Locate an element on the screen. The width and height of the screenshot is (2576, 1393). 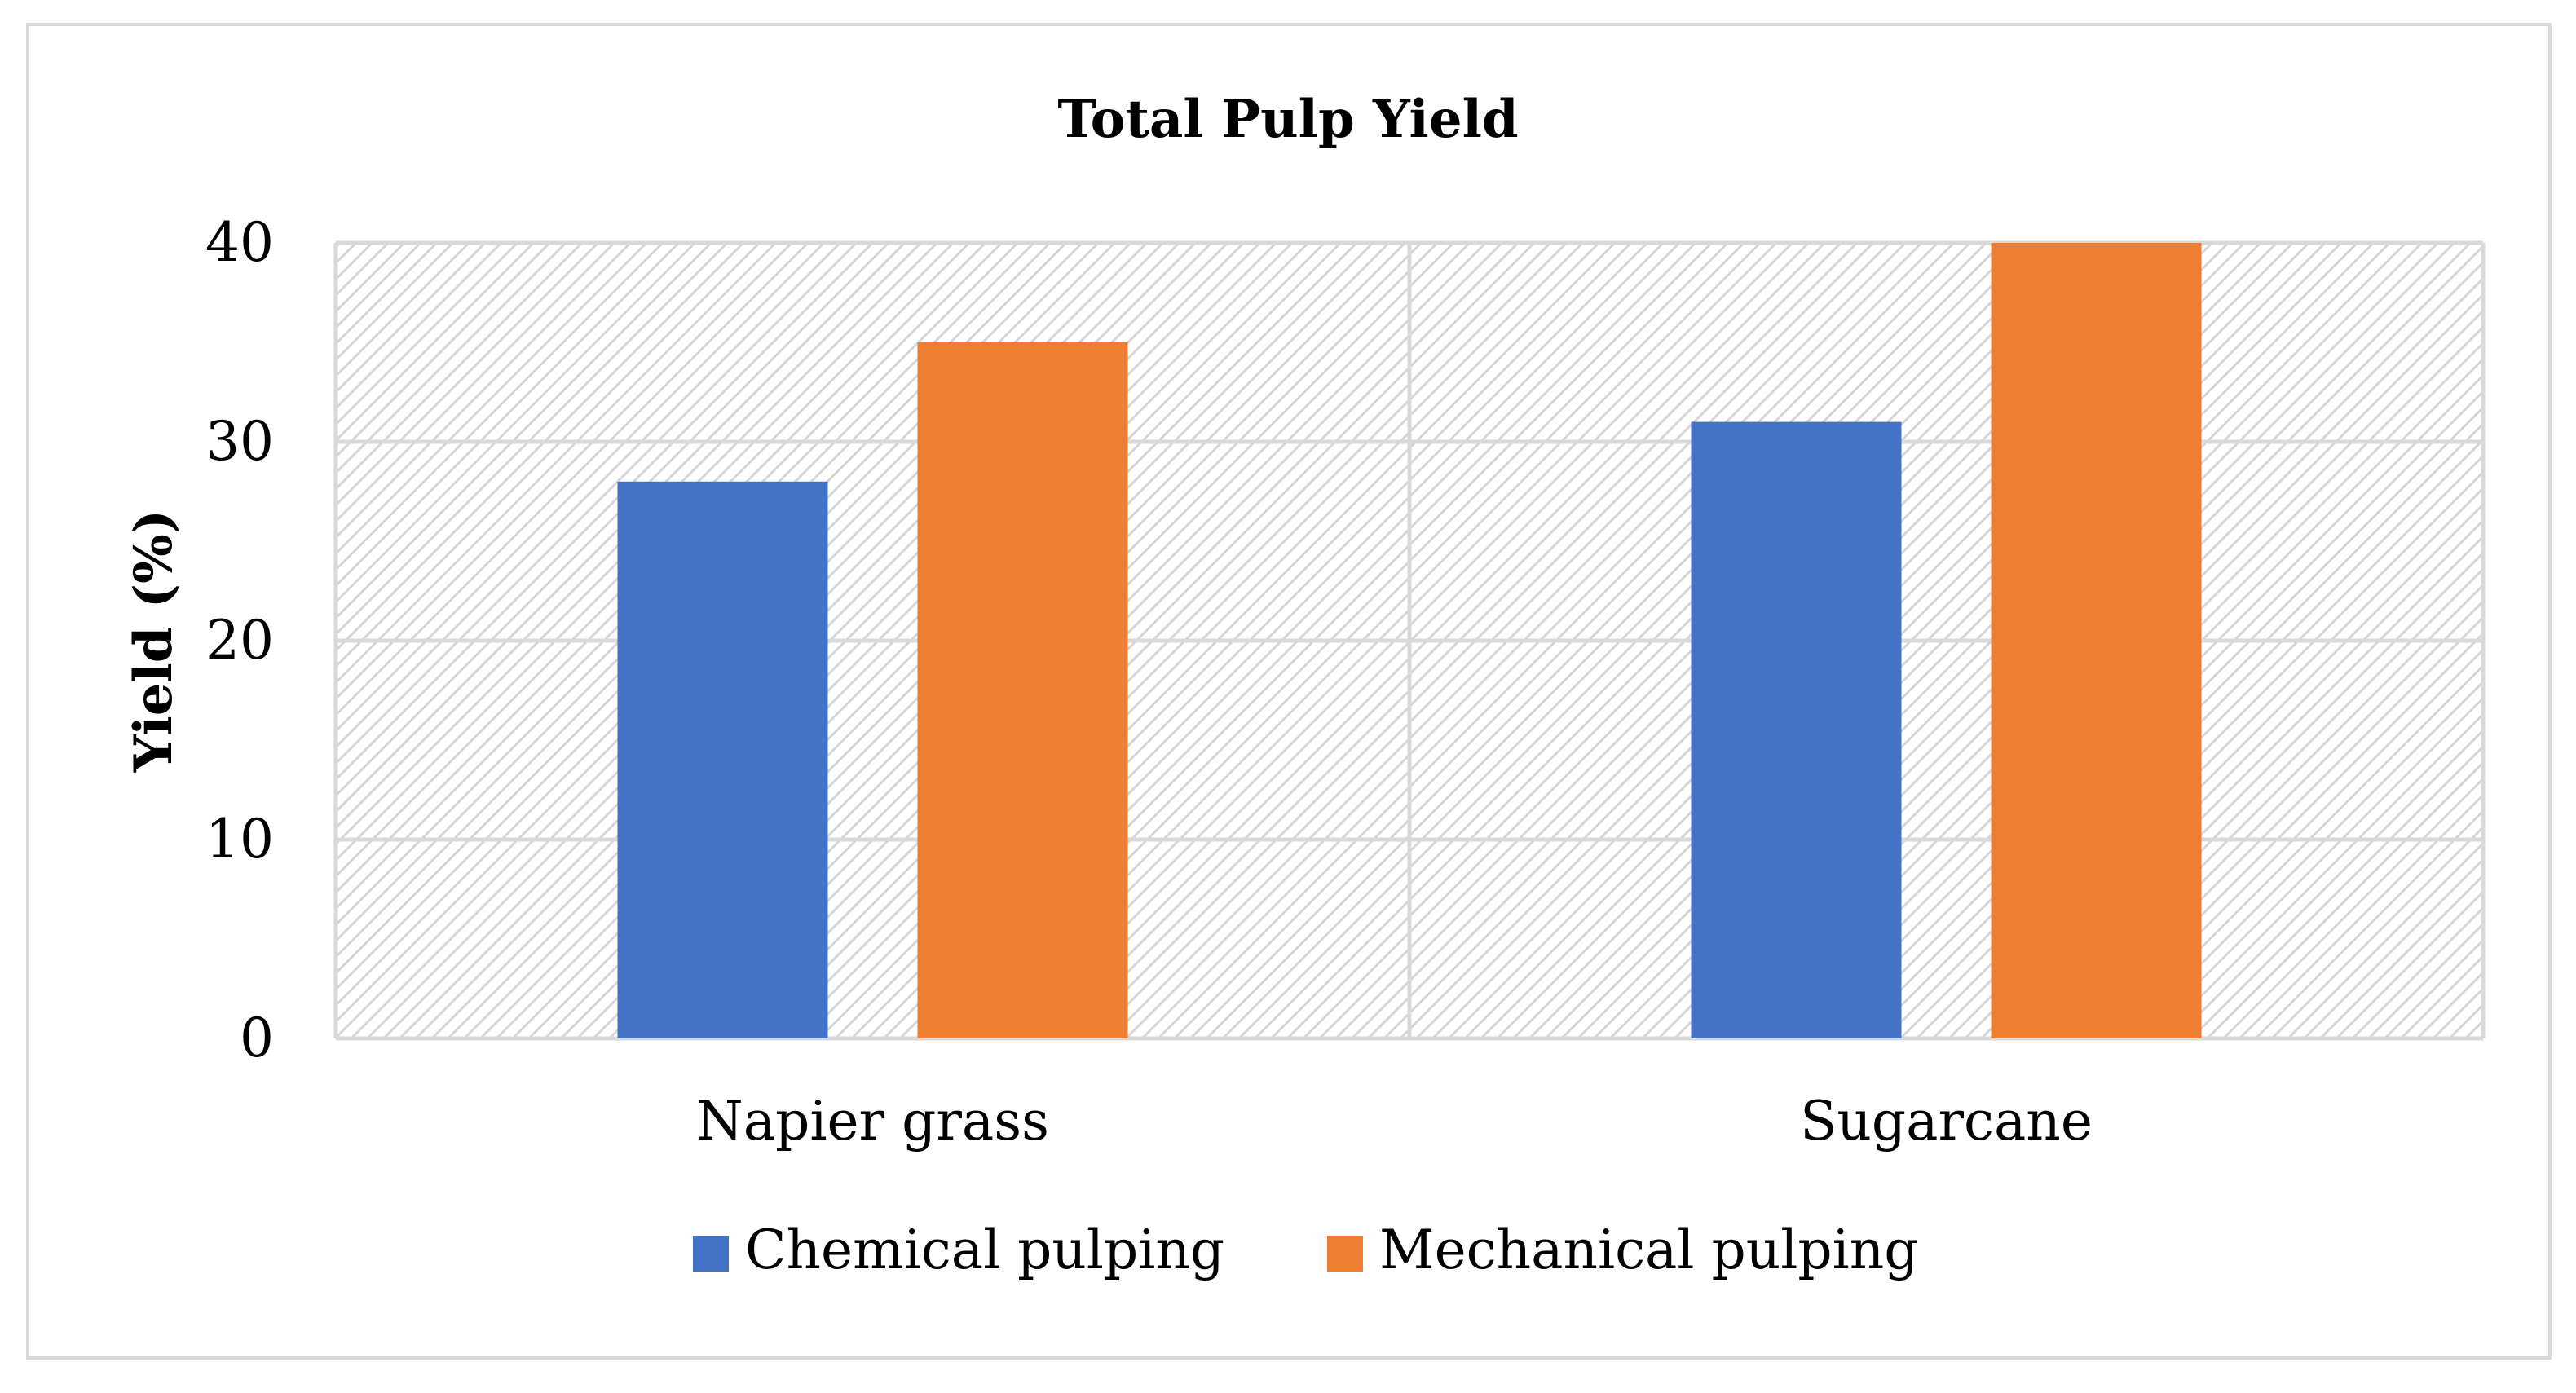
y-tick-label-20: 20 is located at coordinates (239, 640).